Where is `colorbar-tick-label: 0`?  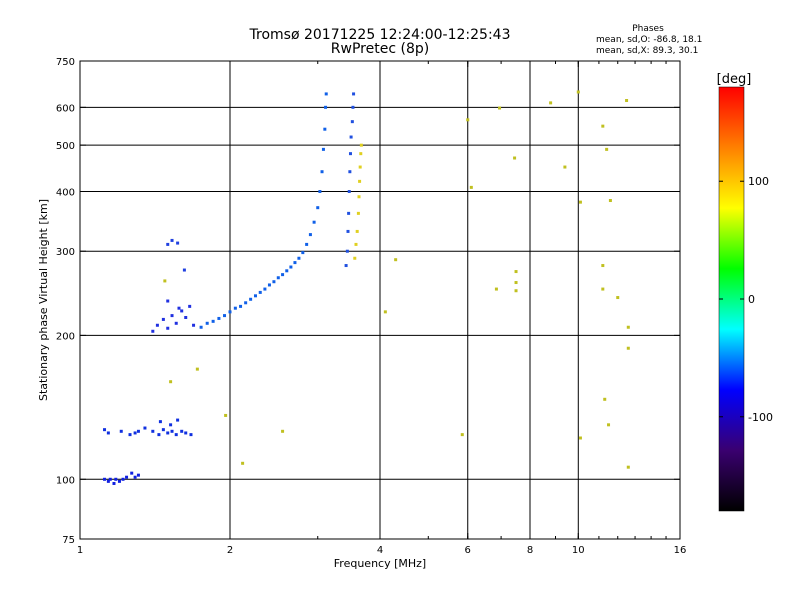
colorbar-tick-label: 0 is located at coordinates (751, 299).